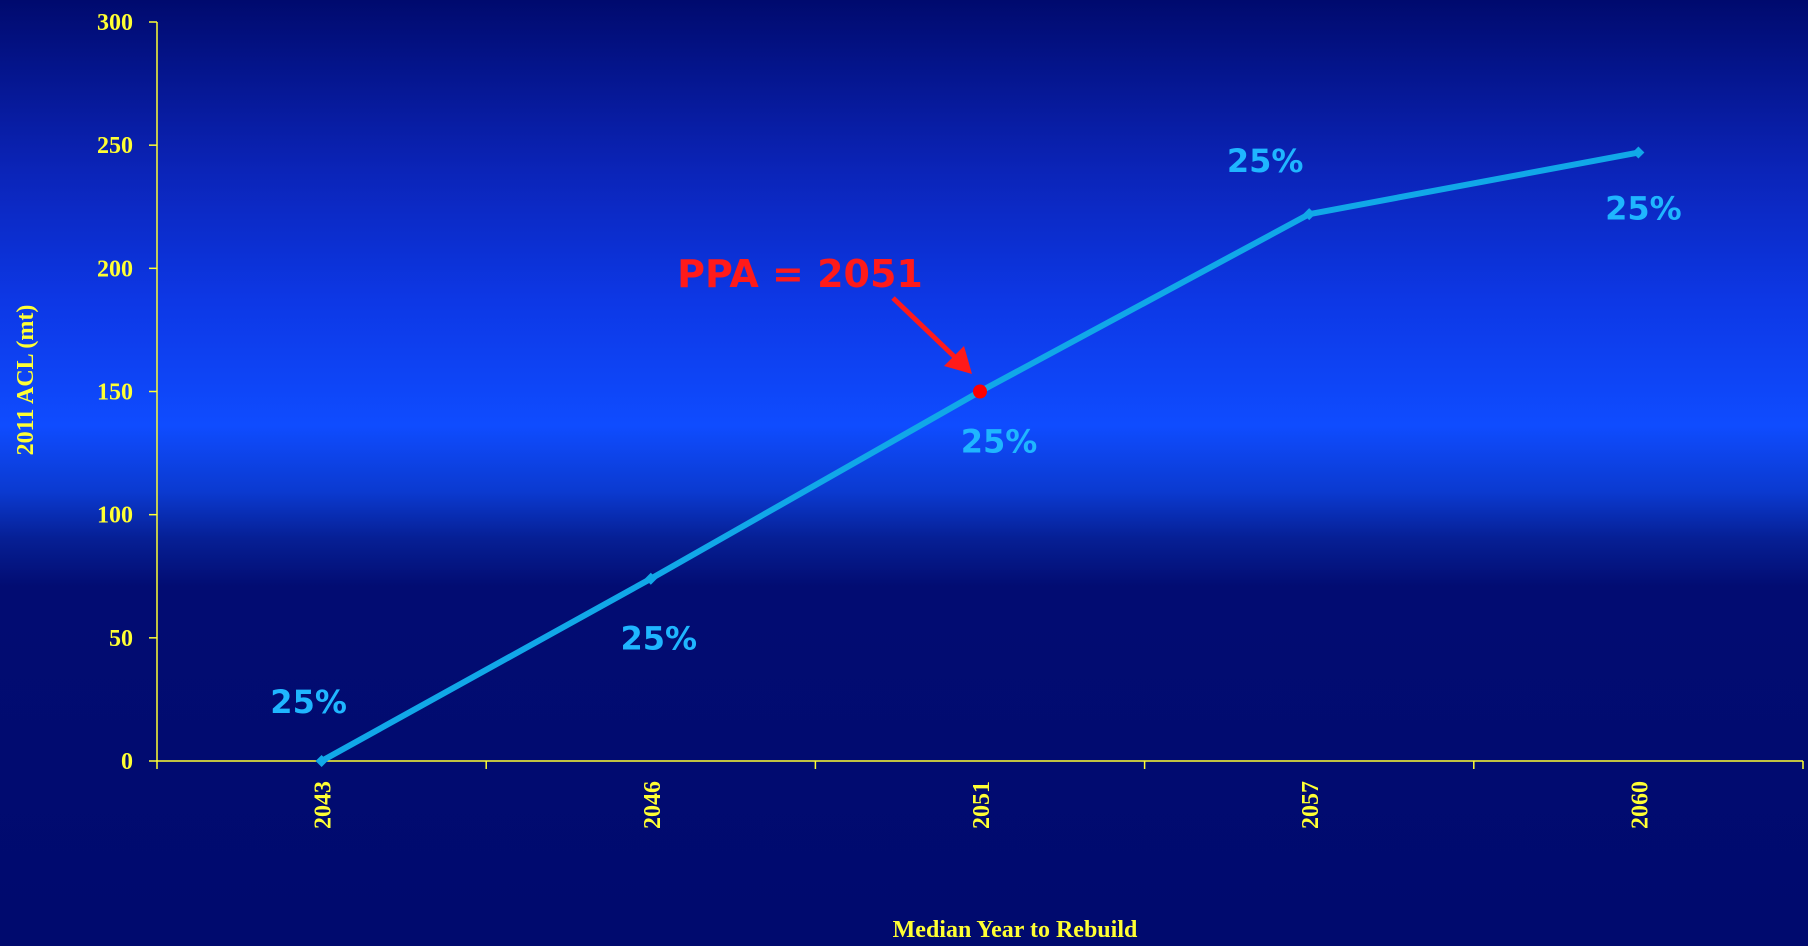 This screenshot has width=1808, height=946. What do you see at coordinates (824, 313) in the screenshot?
I see `ppa-annotation: PPA = 2051` at bounding box center [824, 313].